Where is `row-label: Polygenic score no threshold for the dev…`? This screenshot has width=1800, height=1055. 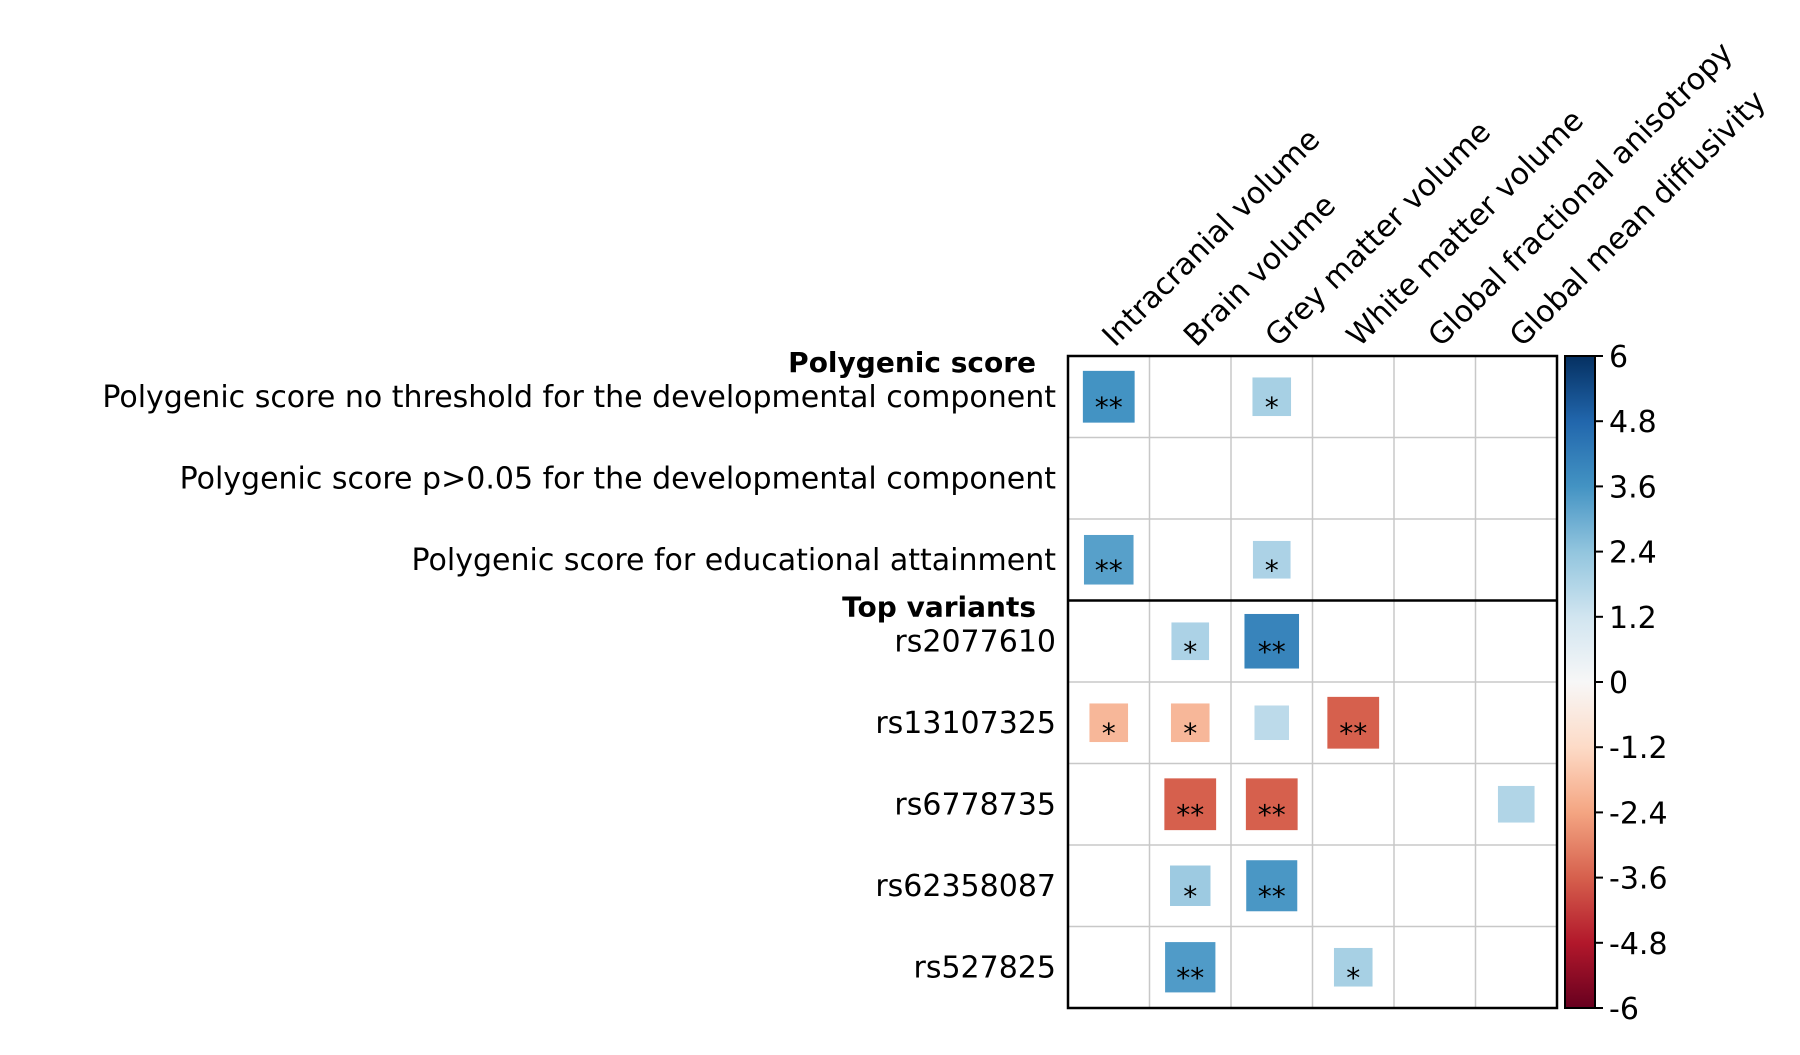
row-label: Polygenic score no threshold for the dev… is located at coordinates (579, 397).